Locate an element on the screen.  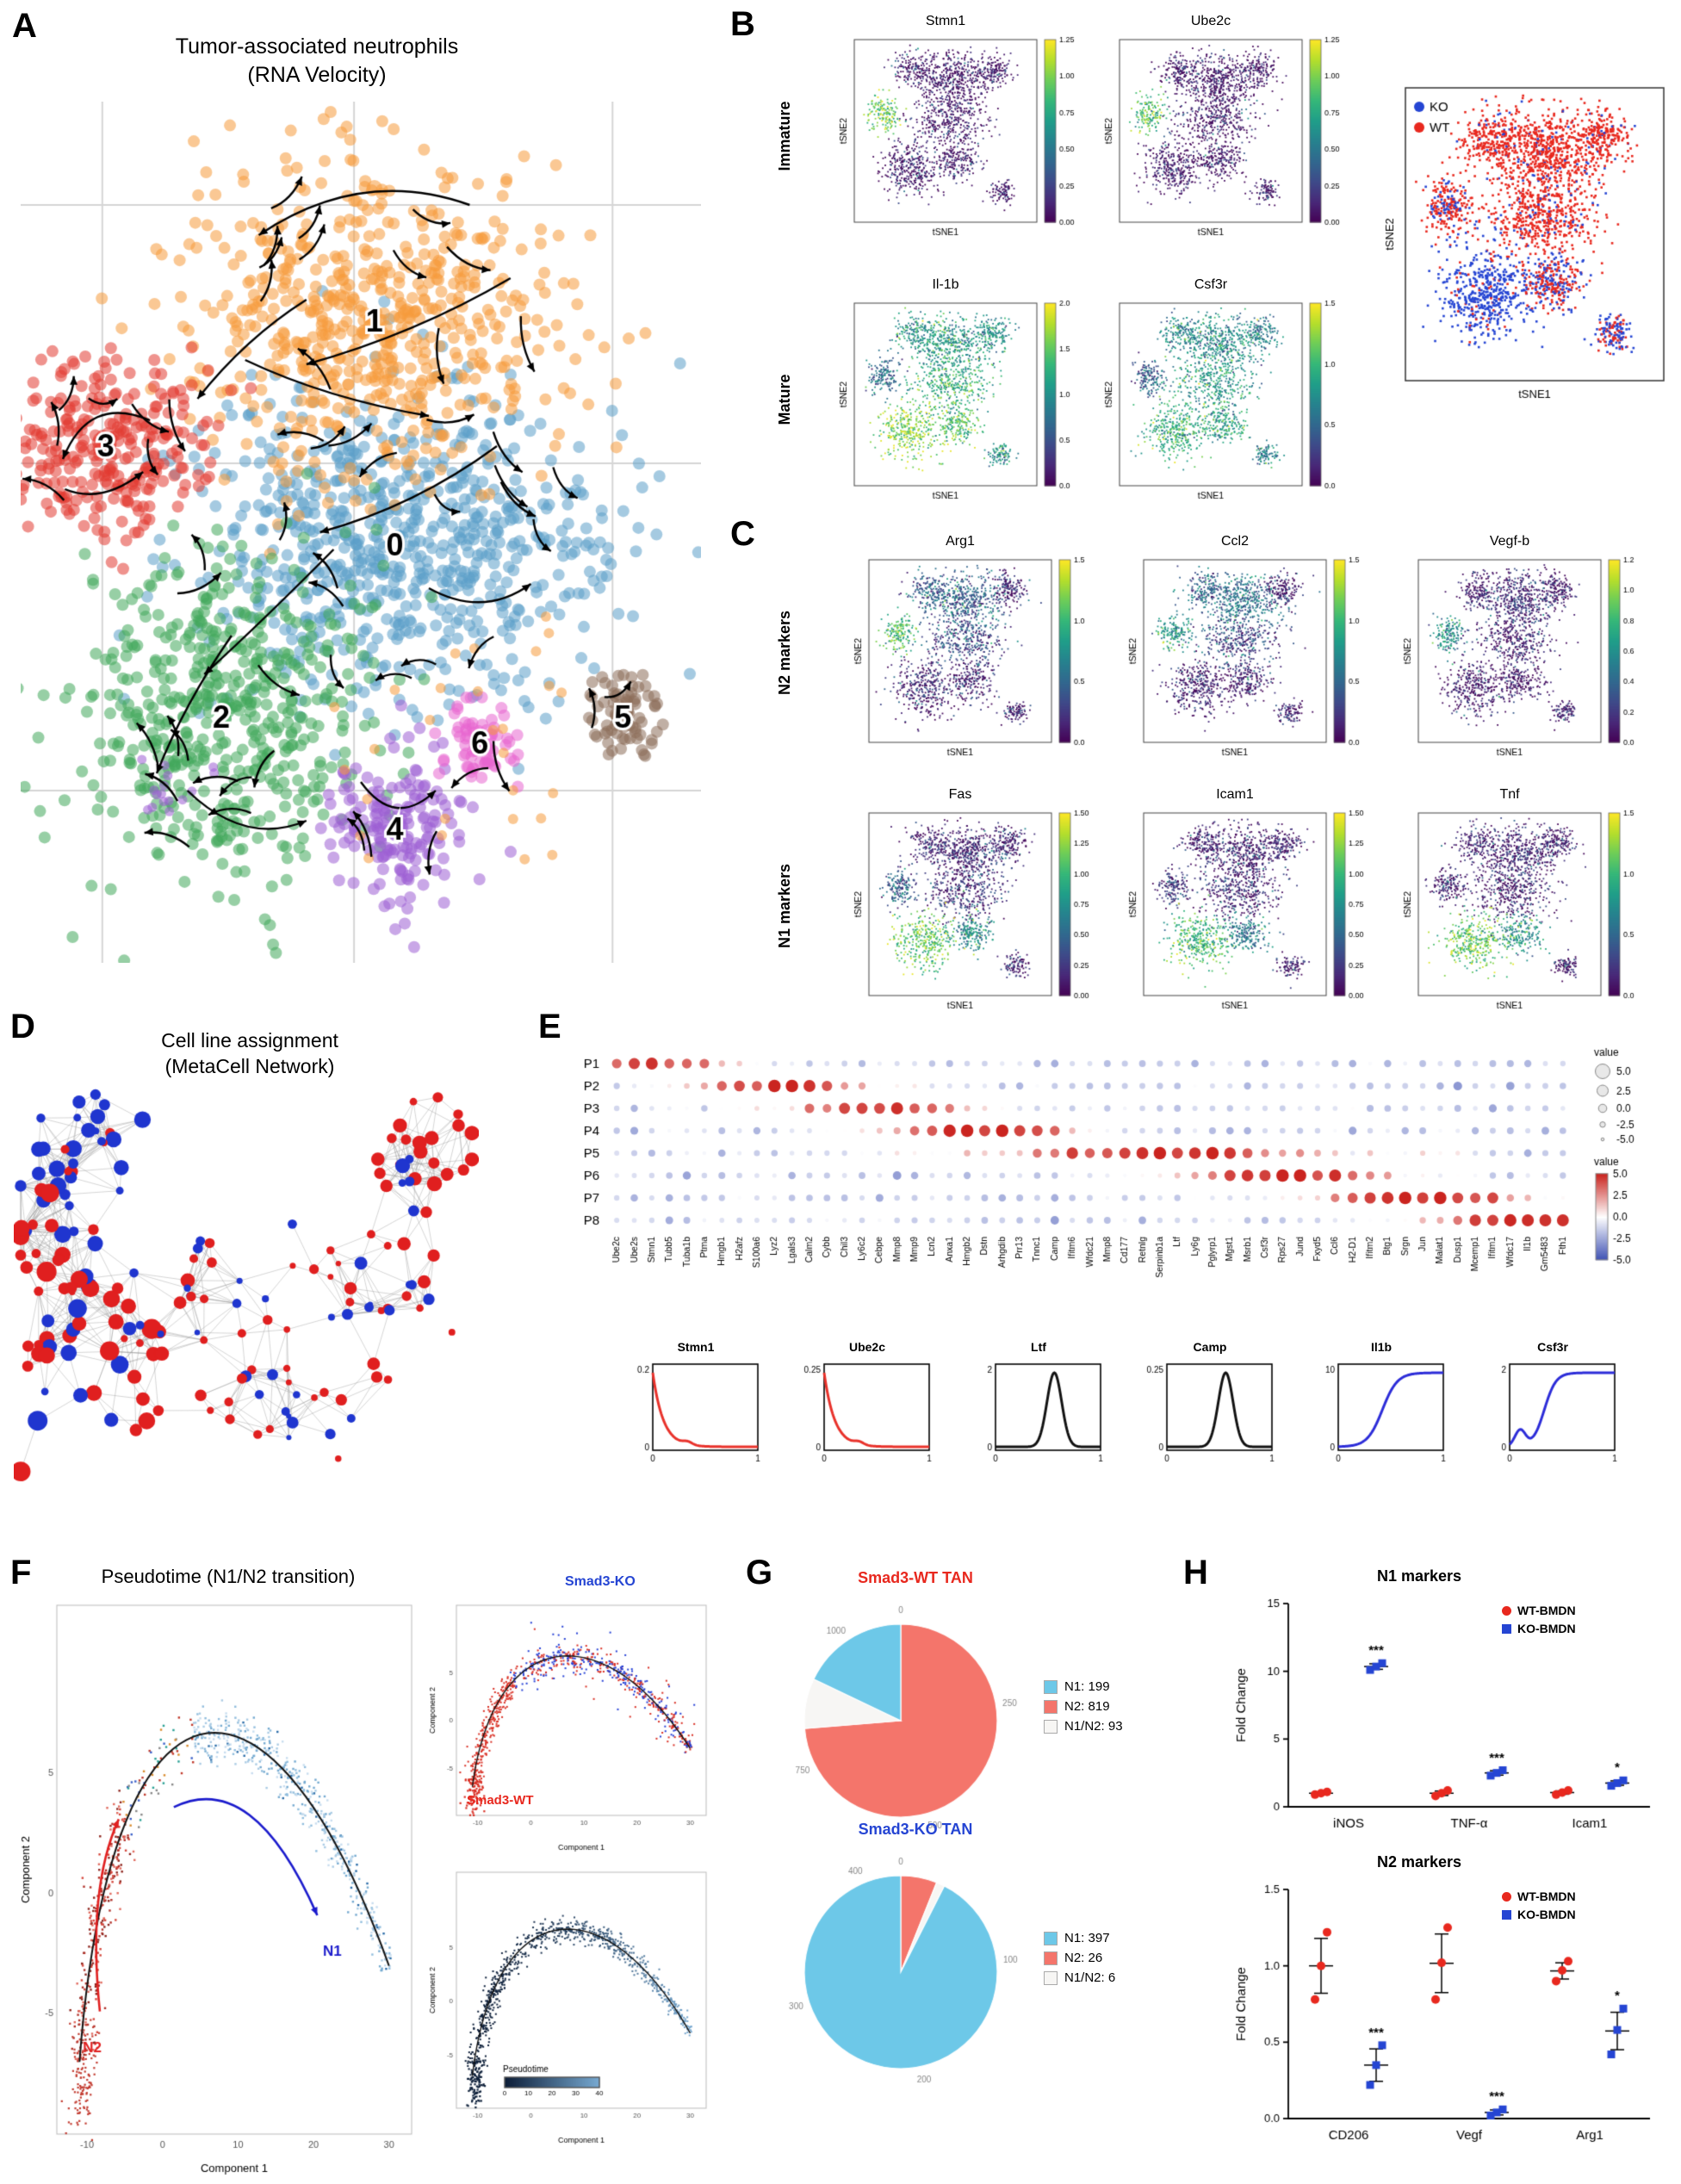
tsne-feature-canvas-stmn1 is located at coordinates (954, 149).